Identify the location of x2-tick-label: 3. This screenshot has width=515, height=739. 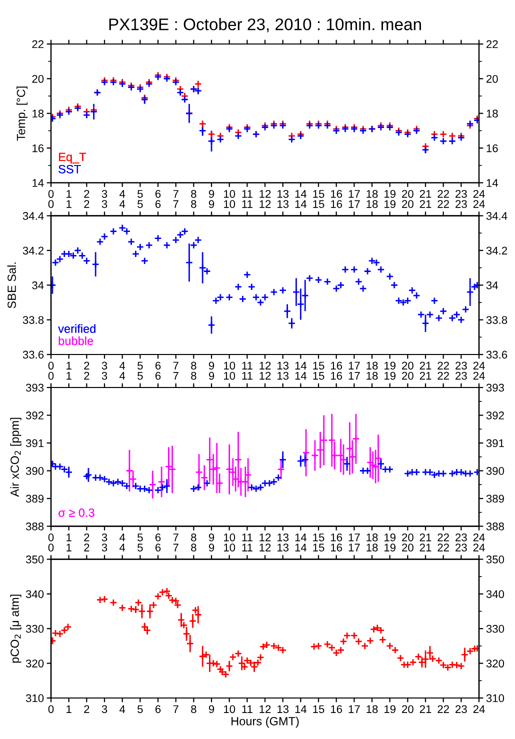
(105, 376).